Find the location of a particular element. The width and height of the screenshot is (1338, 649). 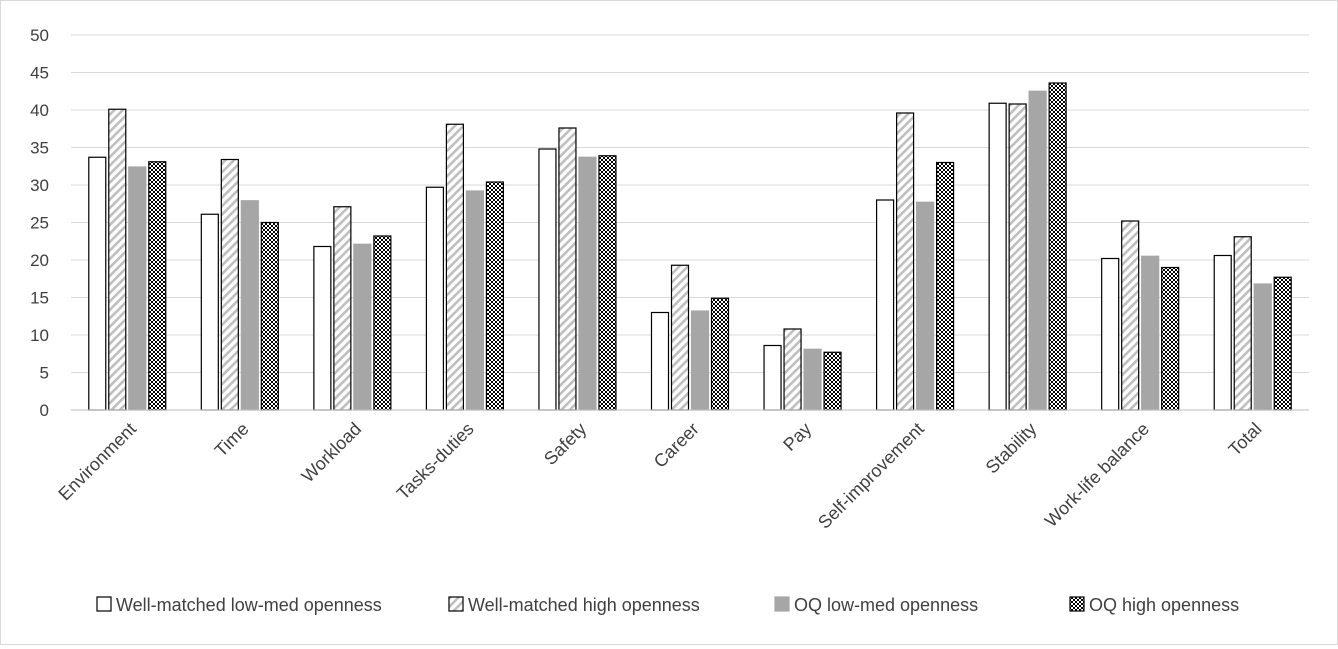

y-tick-label: 50 is located at coordinates (39, 35).